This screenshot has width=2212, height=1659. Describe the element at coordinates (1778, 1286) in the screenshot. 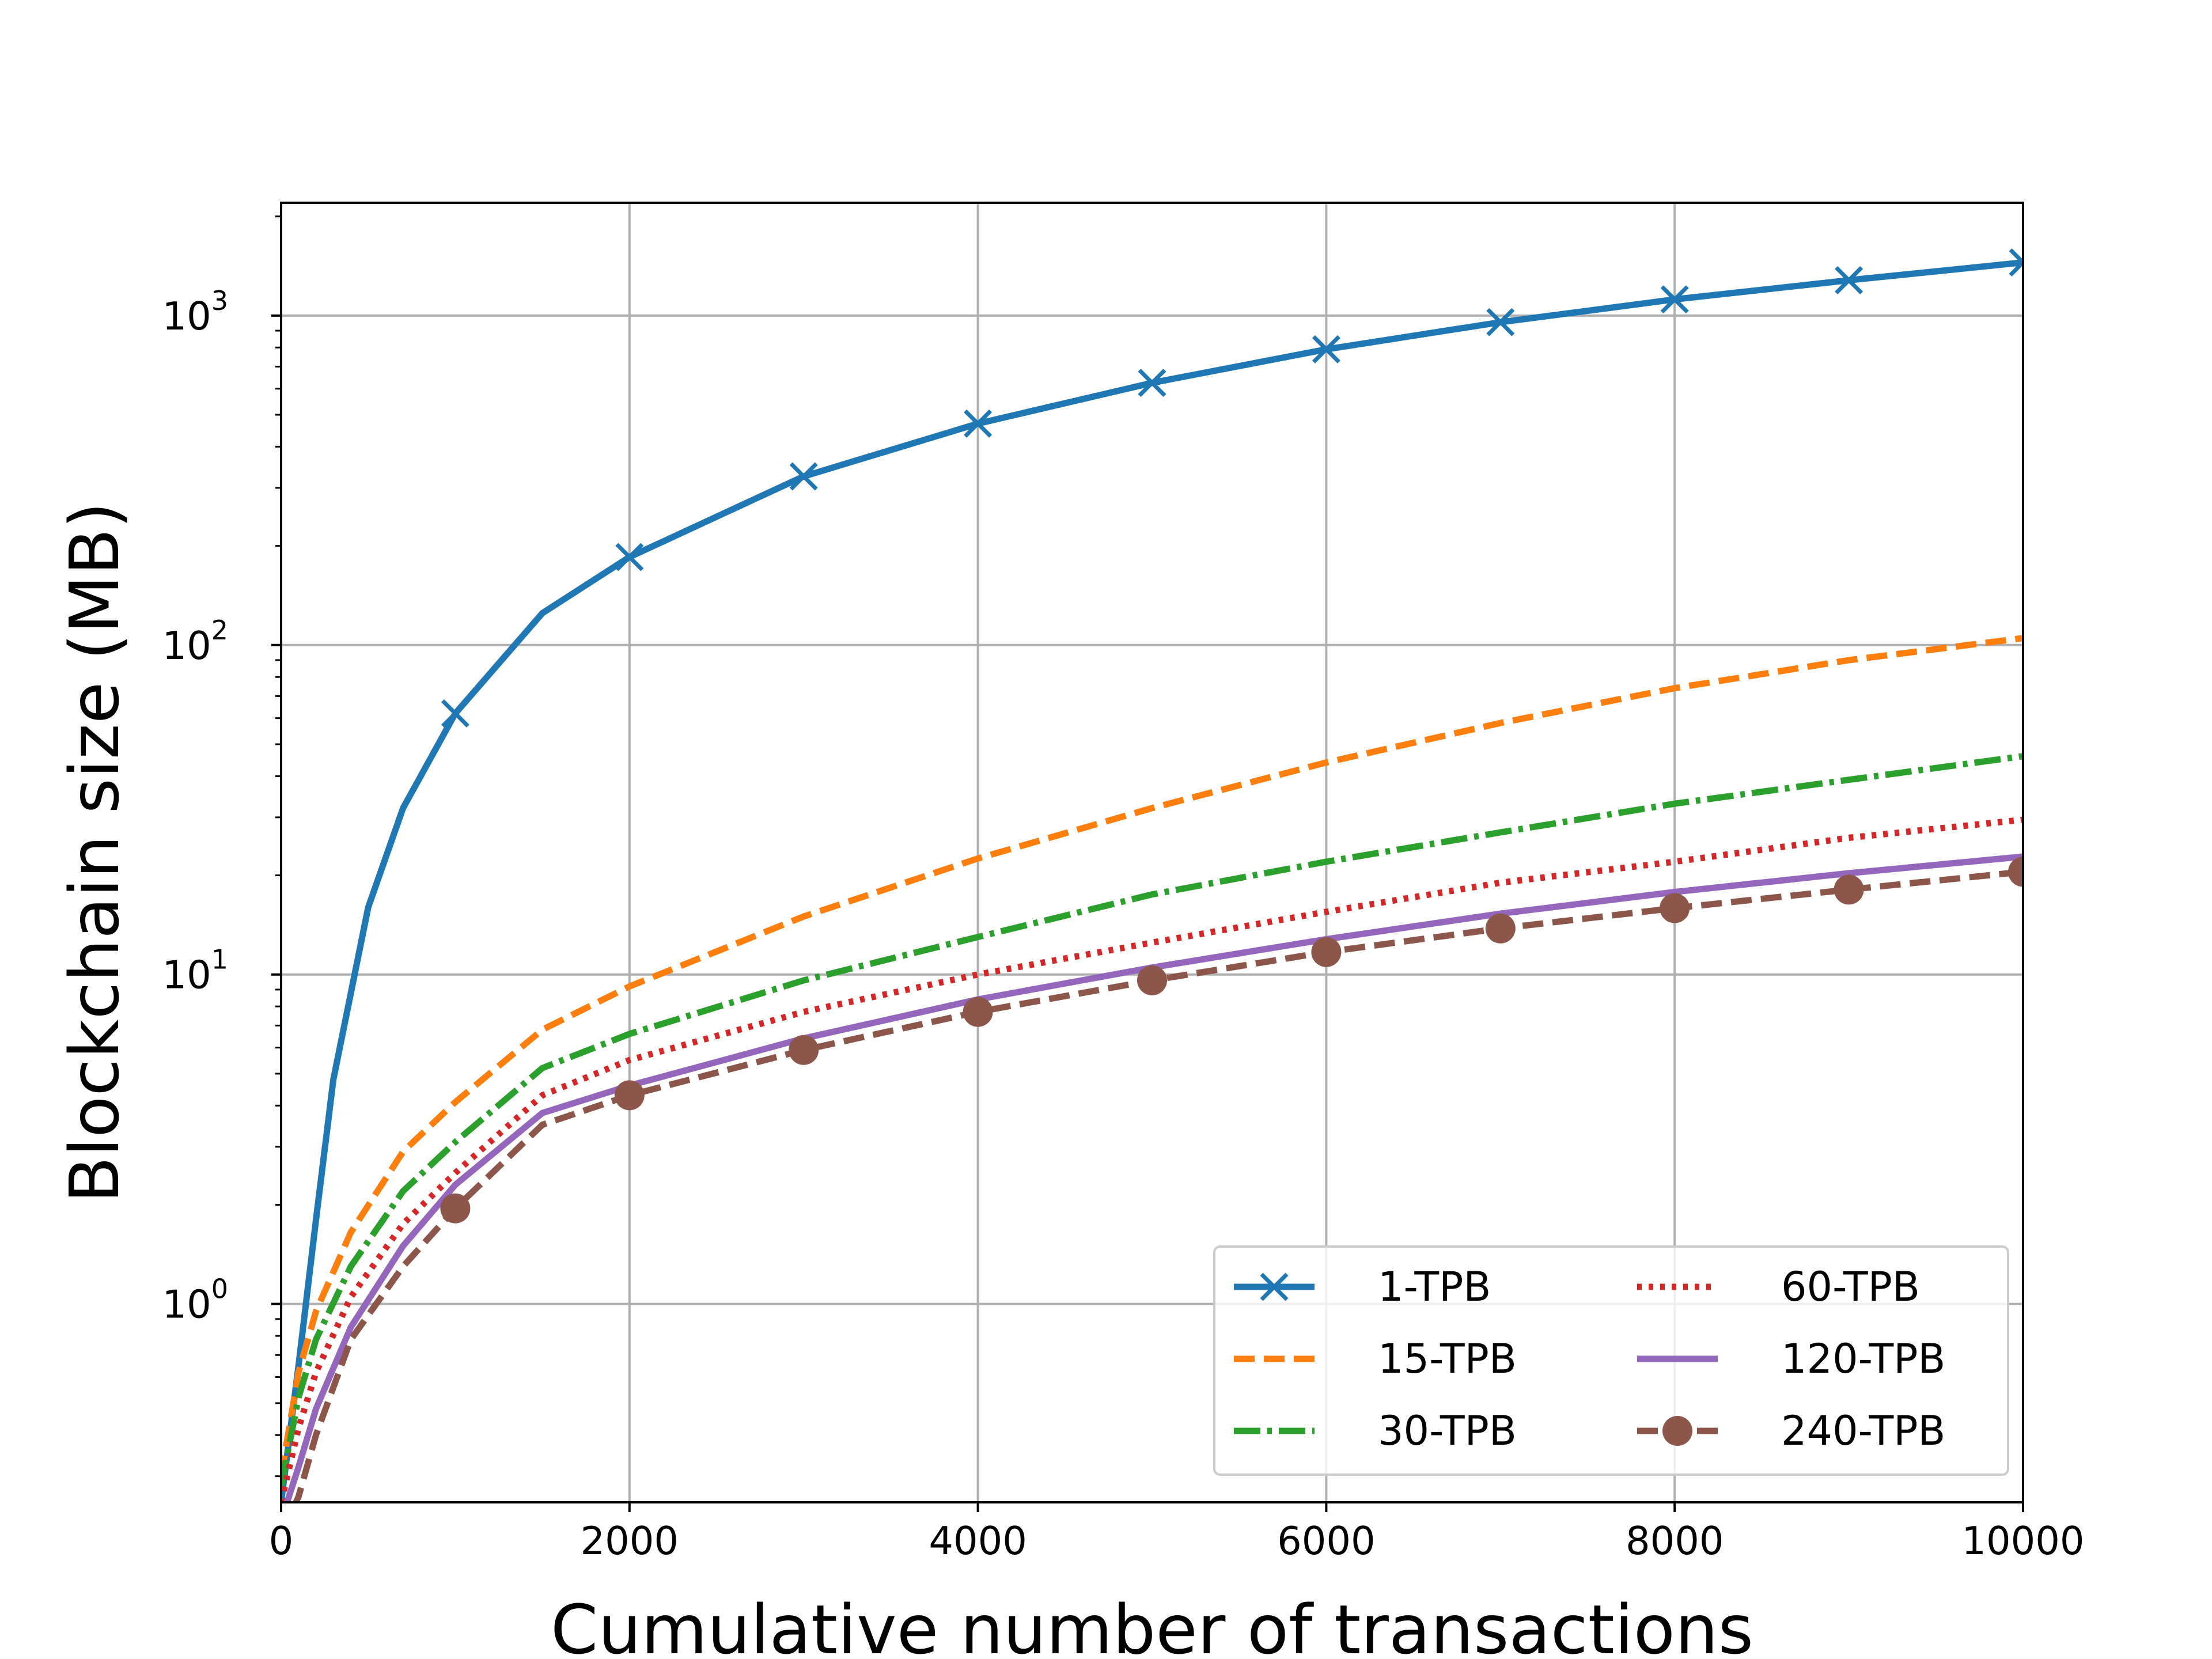

I see `legend-item-60-TPB: 60-TPB` at that location.